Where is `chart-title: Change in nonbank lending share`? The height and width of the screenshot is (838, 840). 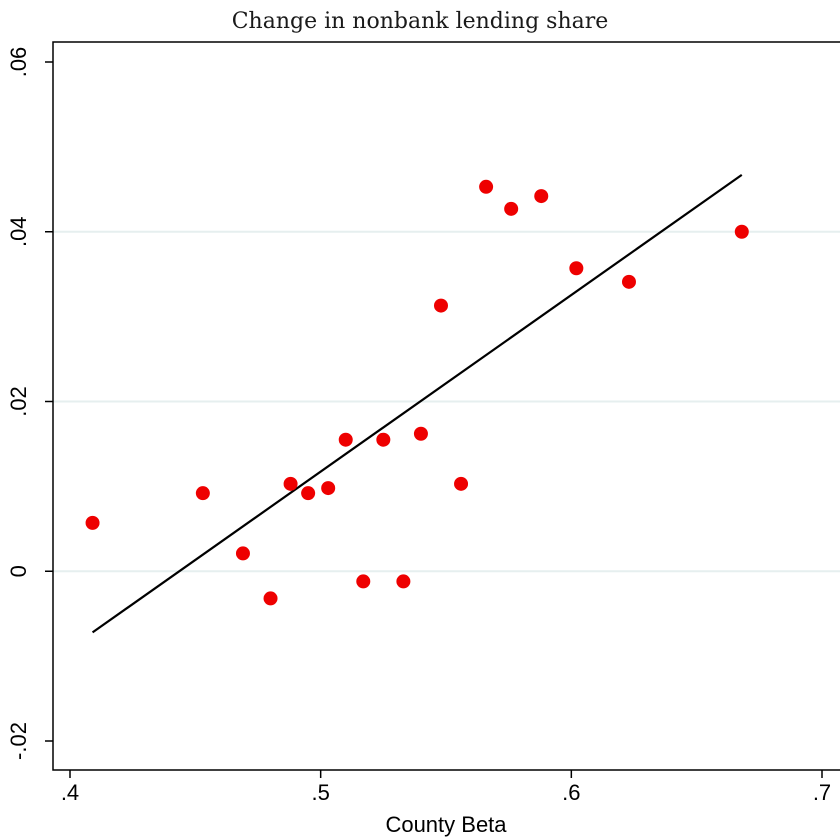 chart-title: Change in nonbank lending share is located at coordinates (420, 21).